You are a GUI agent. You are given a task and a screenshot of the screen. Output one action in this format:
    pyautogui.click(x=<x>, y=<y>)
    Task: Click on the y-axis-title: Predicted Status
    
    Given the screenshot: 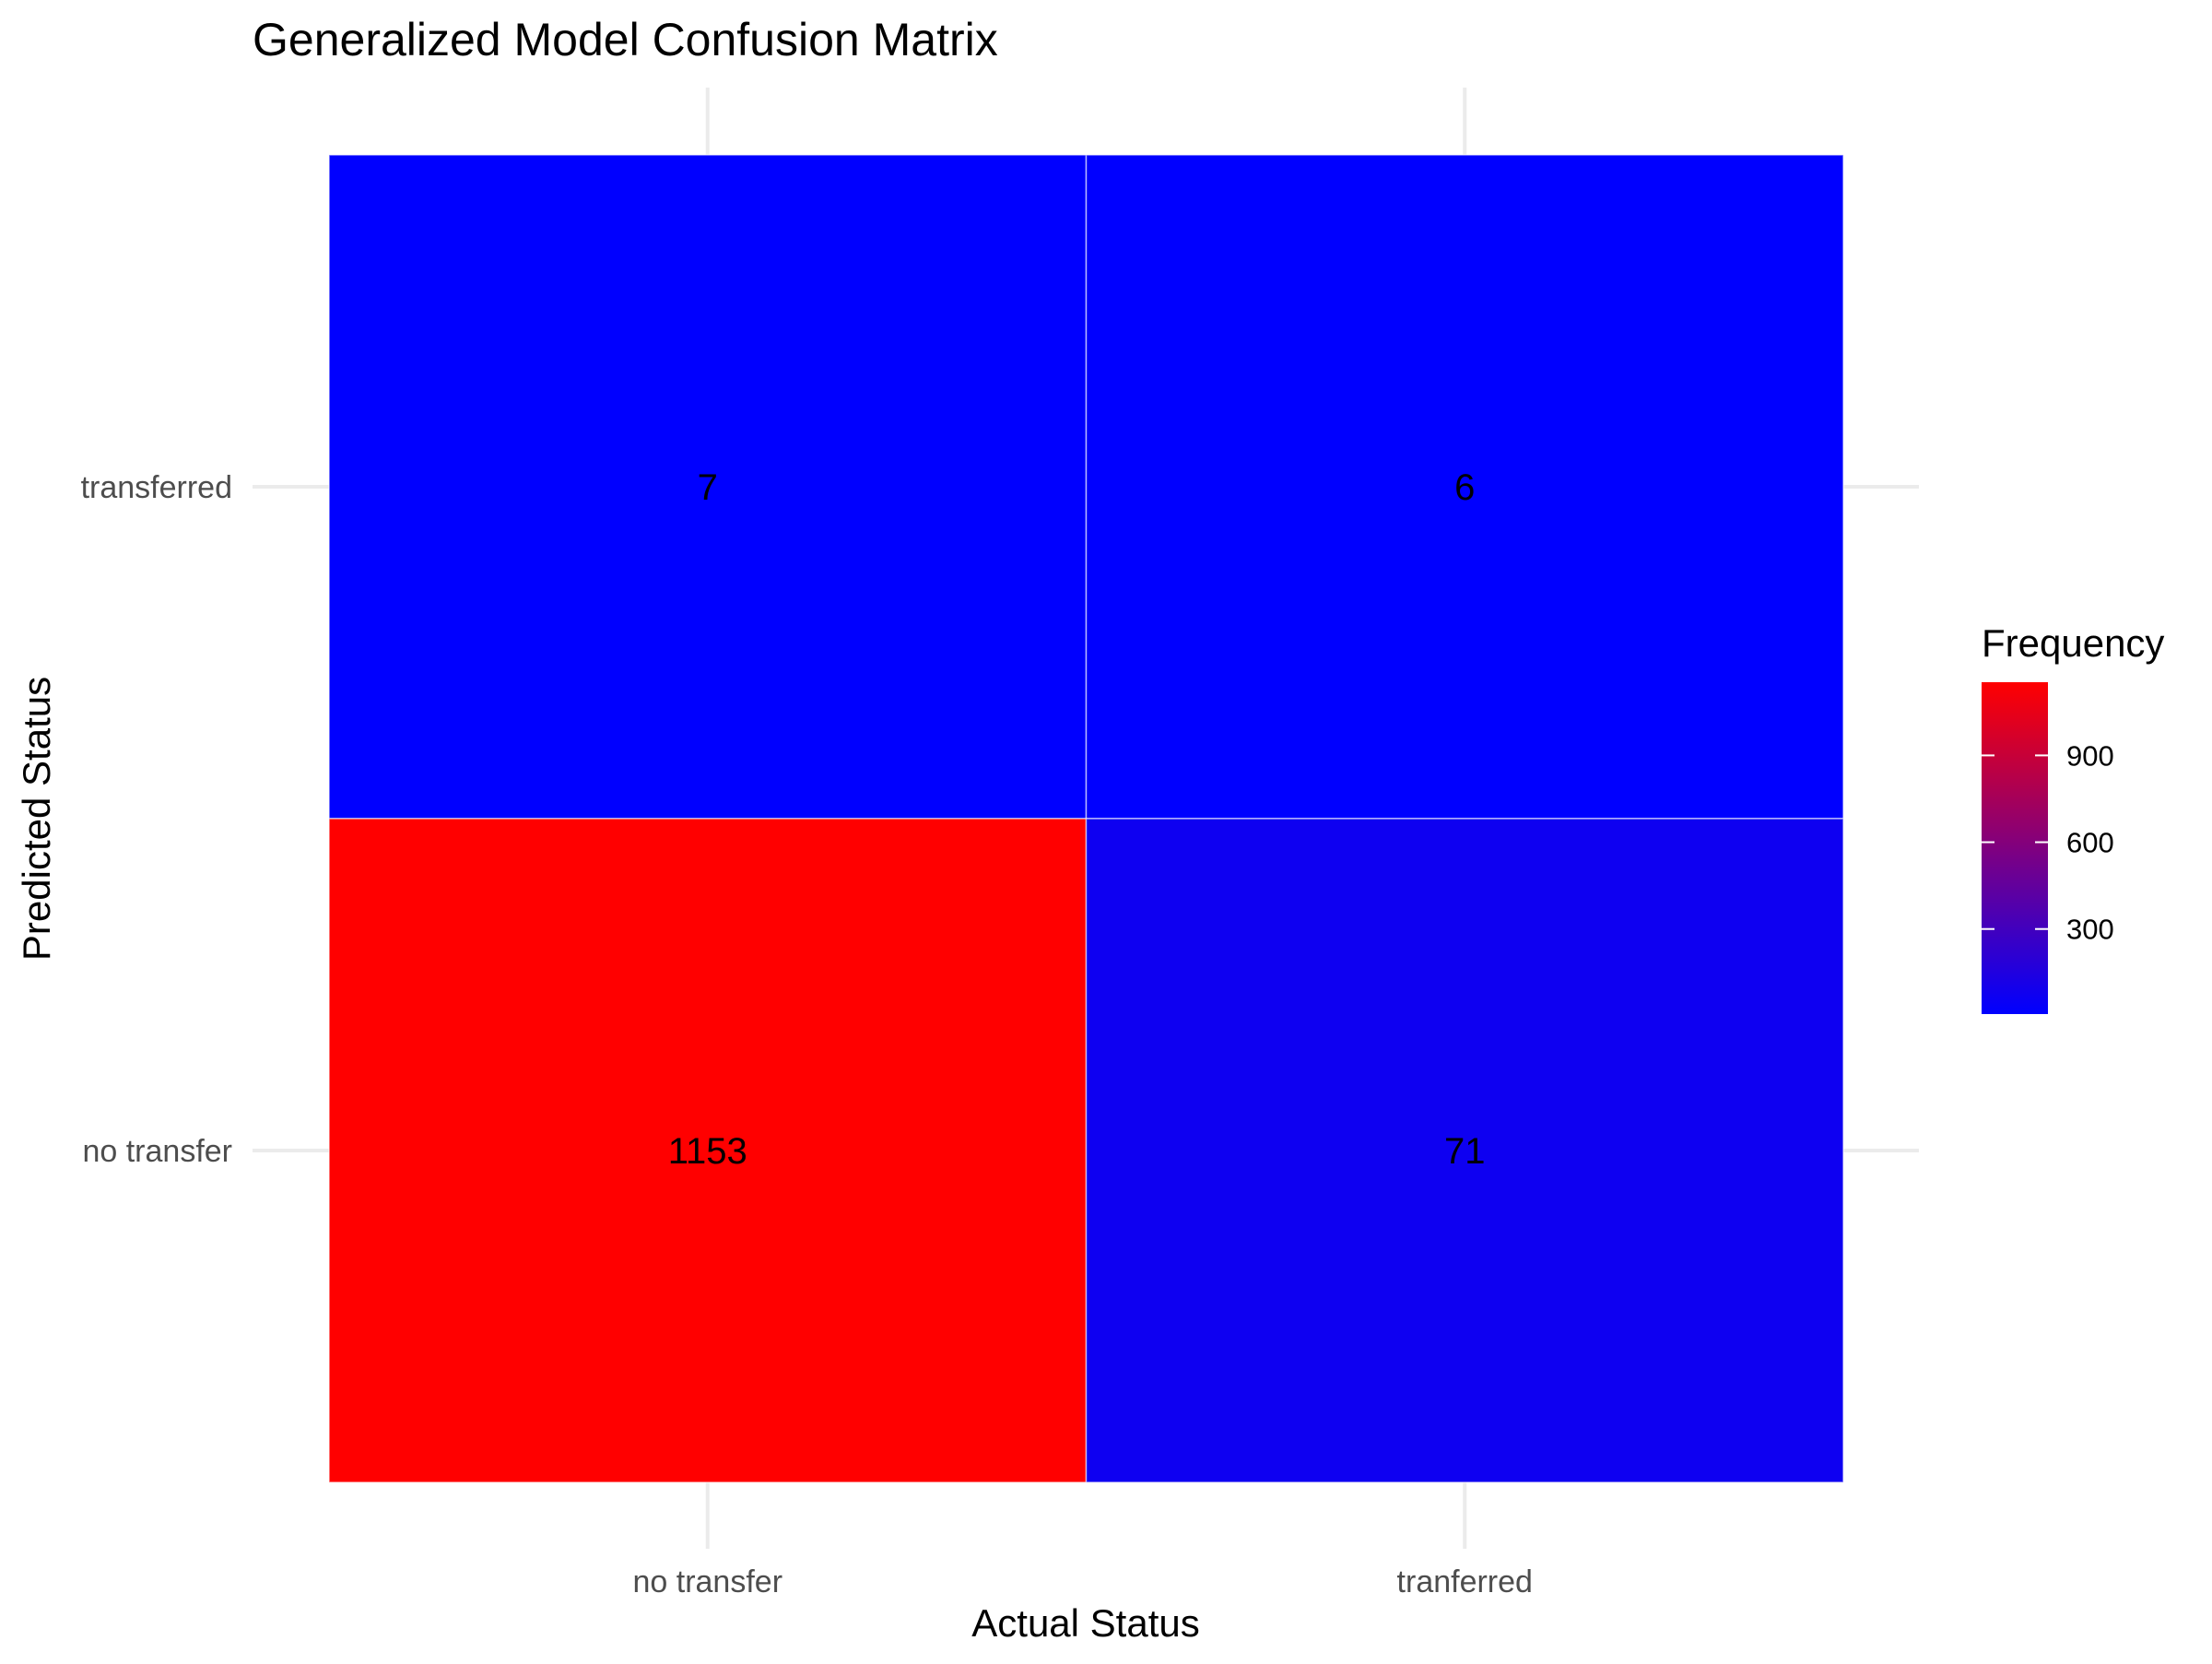 What is the action you would take?
    pyautogui.click(x=36, y=819)
    